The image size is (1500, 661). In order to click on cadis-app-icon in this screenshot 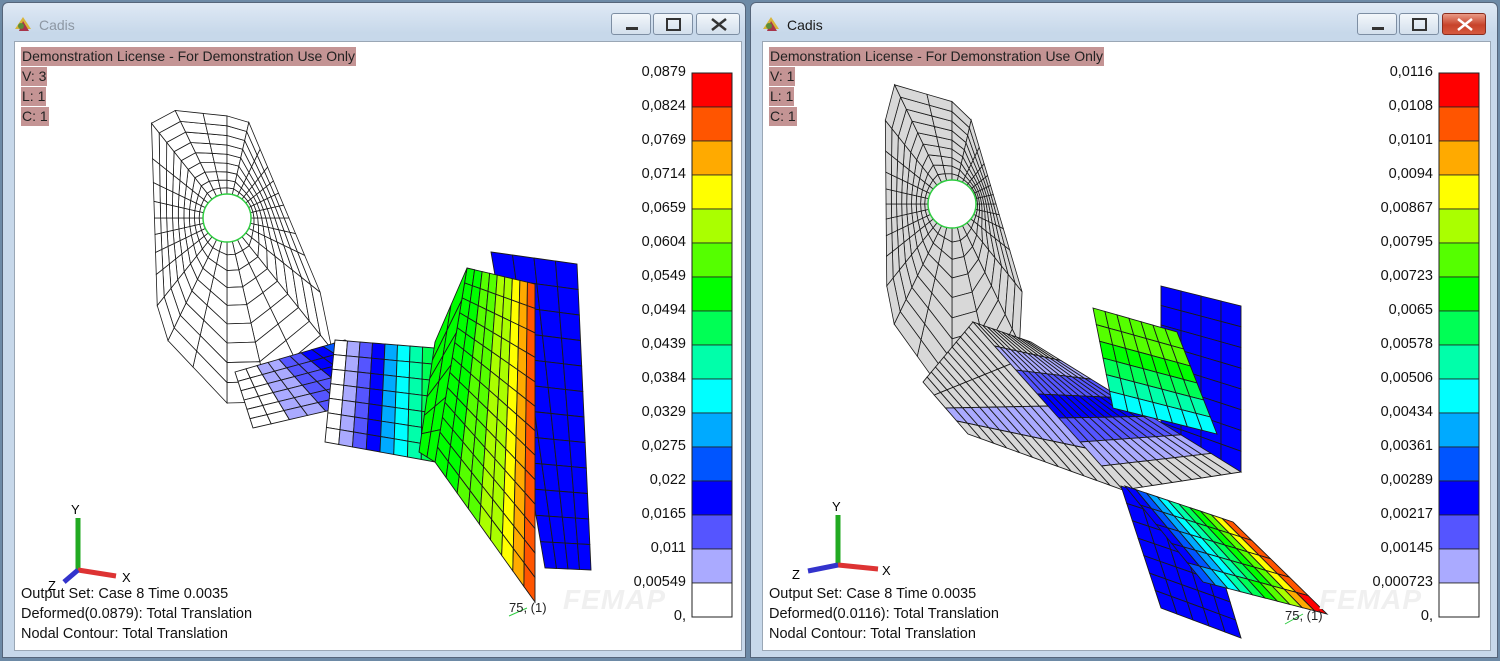, I will do `click(771, 24)`.